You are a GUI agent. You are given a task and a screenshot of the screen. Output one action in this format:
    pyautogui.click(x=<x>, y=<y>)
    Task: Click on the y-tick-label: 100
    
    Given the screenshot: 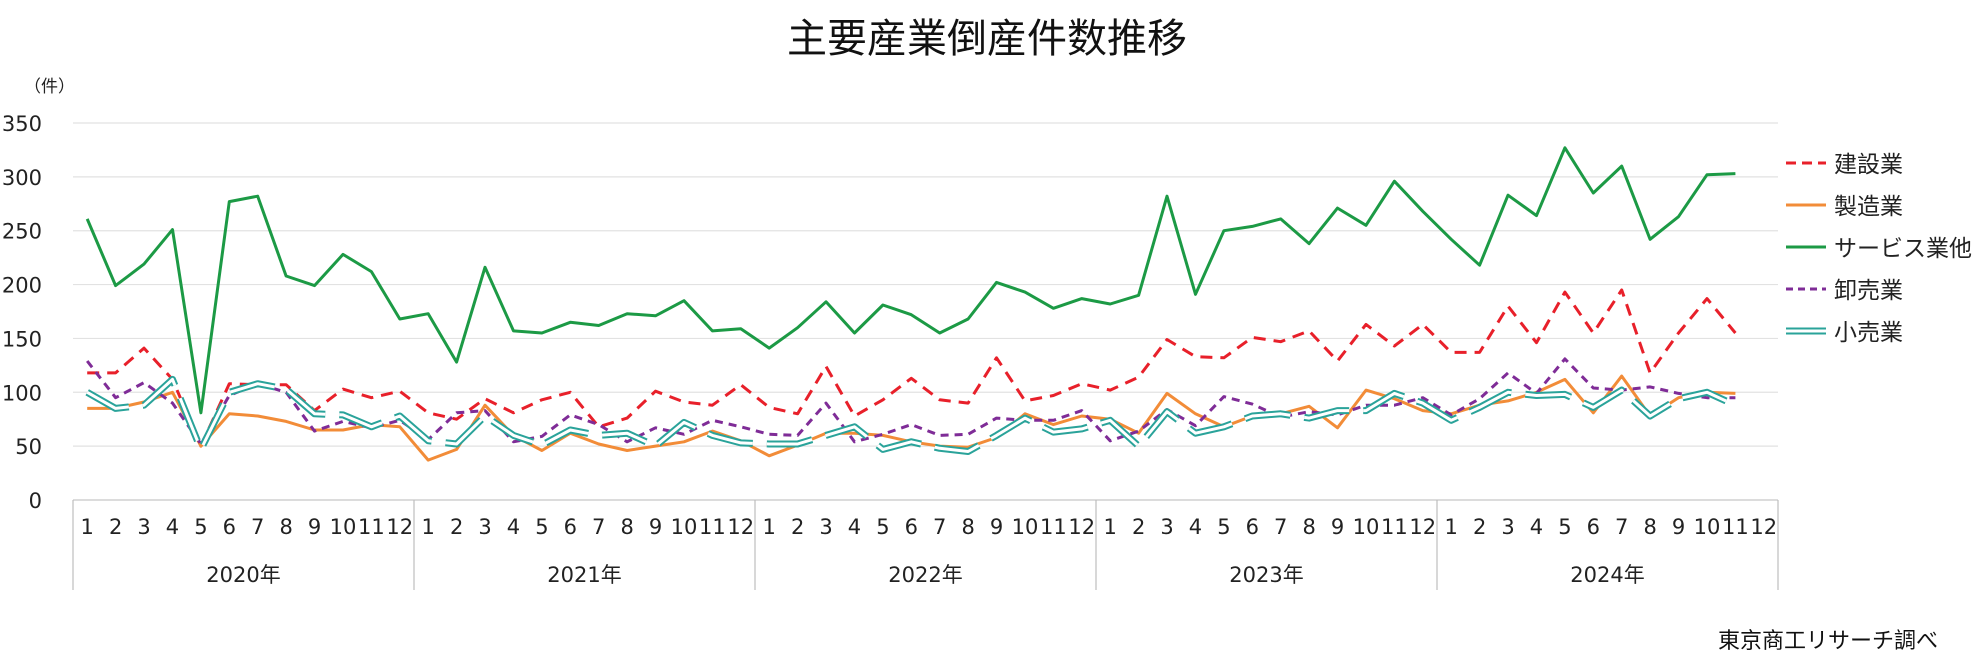 What is the action you would take?
    pyautogui.click(x=22, y=393)
    